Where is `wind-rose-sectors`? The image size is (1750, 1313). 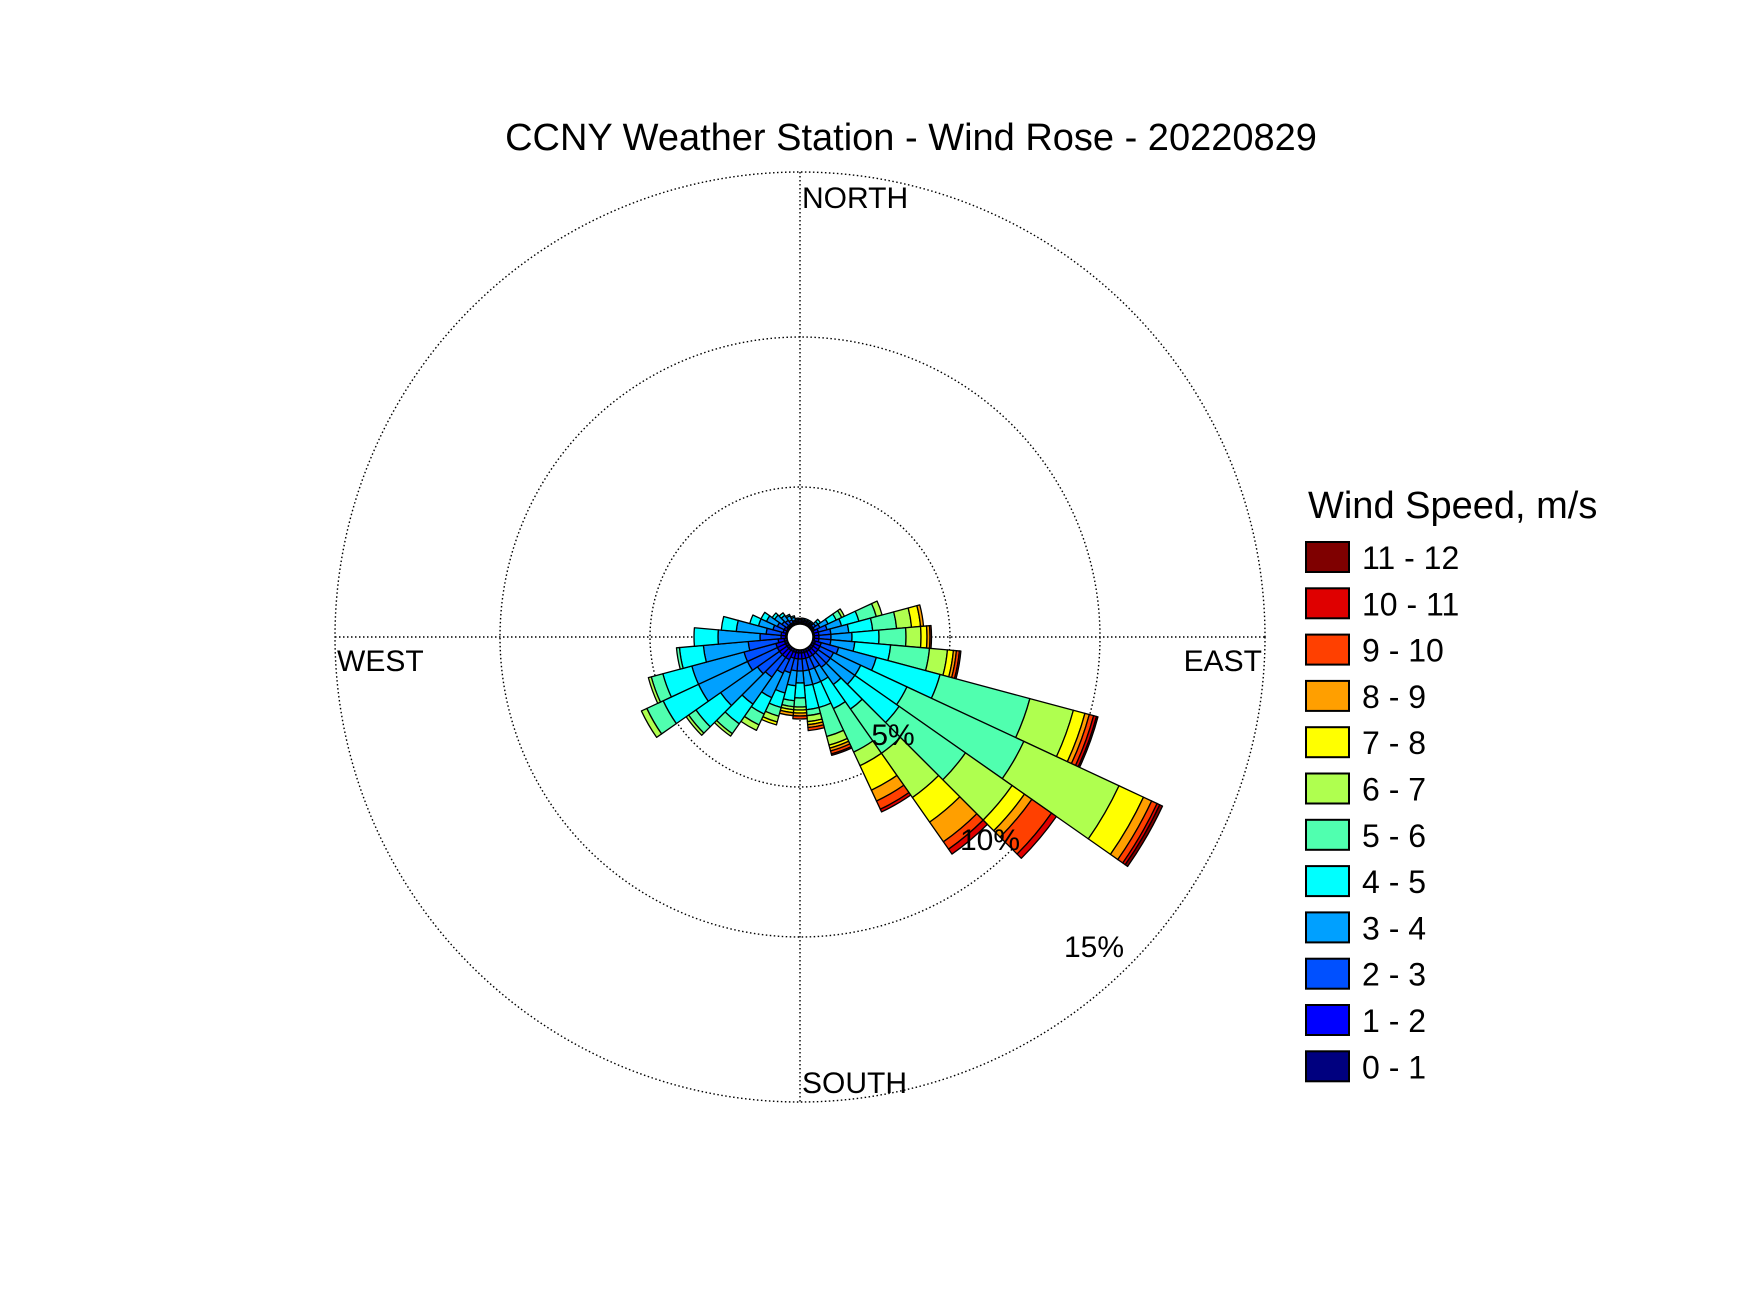 wind-rose-sectors is located at coordinates (902, 734).